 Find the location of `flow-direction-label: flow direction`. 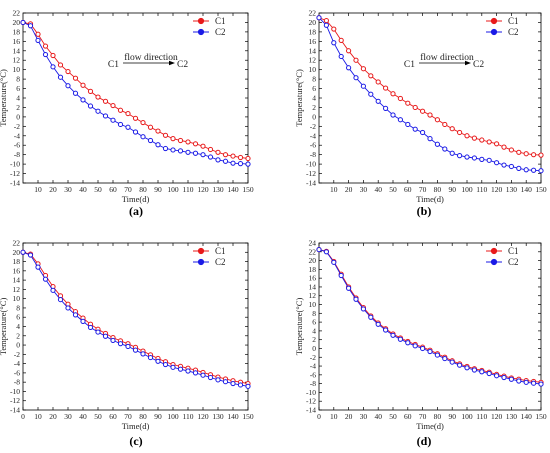

flow-direction-label: flow direction is located at coordinates (151, 57).